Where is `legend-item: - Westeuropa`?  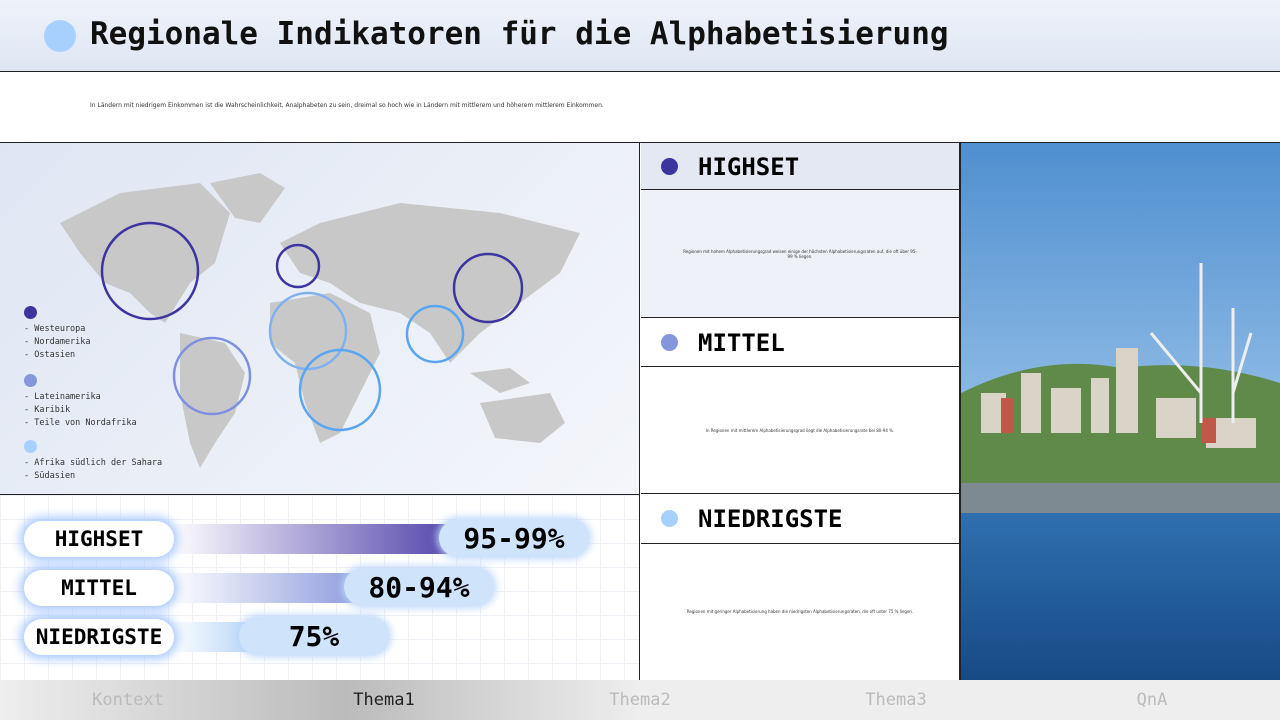 legend-item: - Westeuropa is located at coordinates (55, 329).